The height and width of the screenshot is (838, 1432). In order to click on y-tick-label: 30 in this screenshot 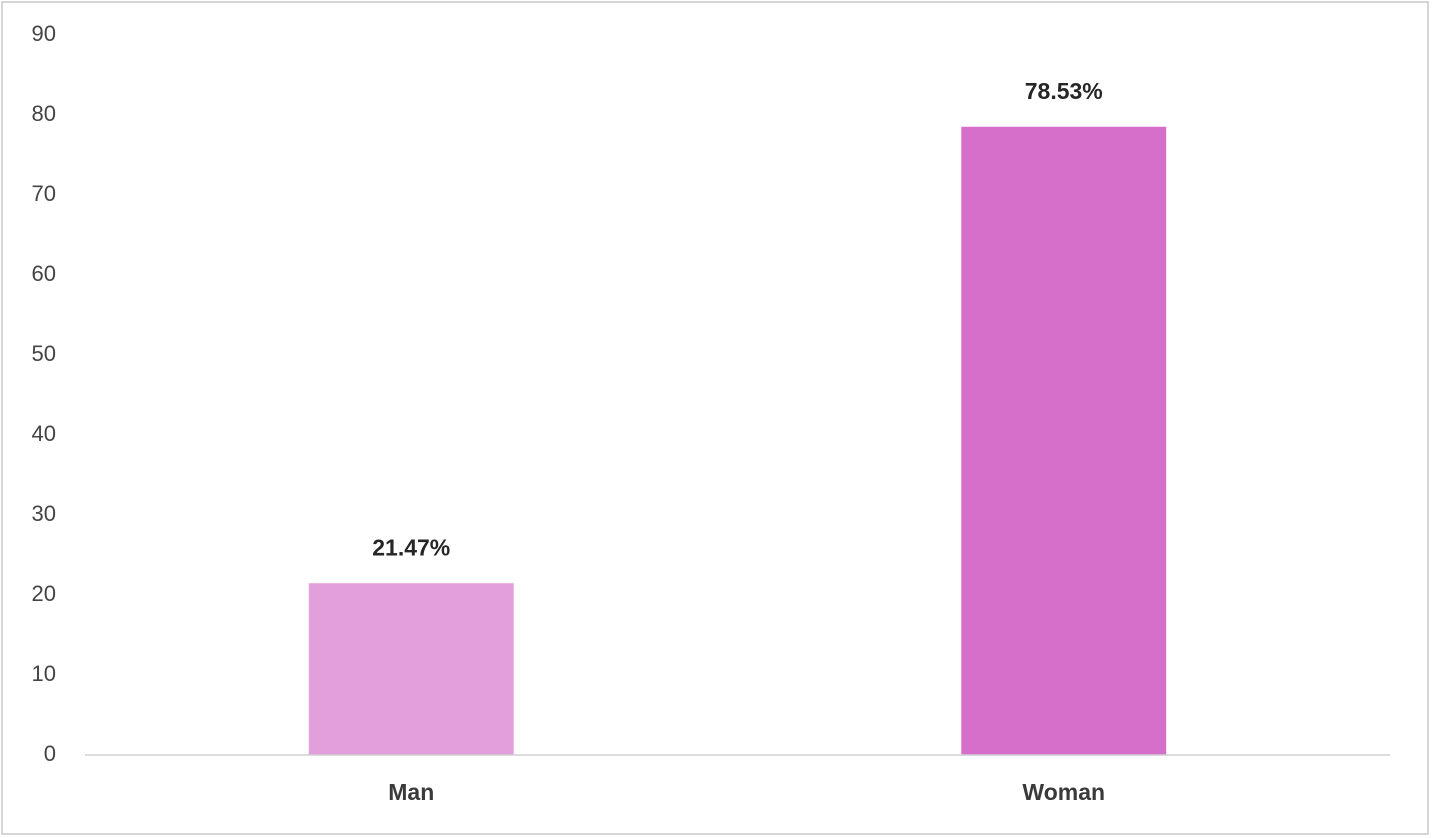, I will do `click(44, 513)`.